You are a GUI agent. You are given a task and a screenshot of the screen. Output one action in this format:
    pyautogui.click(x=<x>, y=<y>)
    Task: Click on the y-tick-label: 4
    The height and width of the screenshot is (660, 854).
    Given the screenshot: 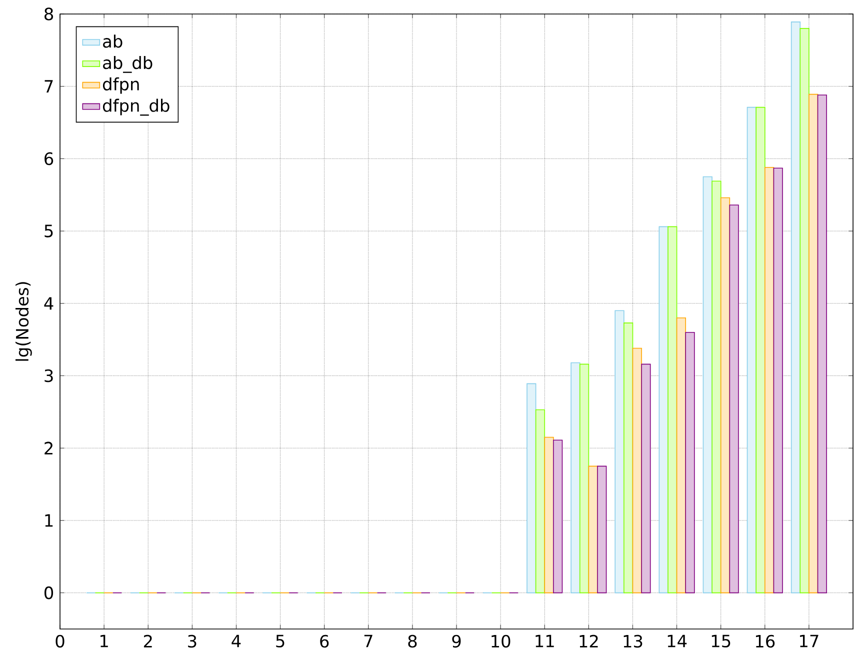 What is the action you would take?
    pyautogui.click(x=49, y=303)
    